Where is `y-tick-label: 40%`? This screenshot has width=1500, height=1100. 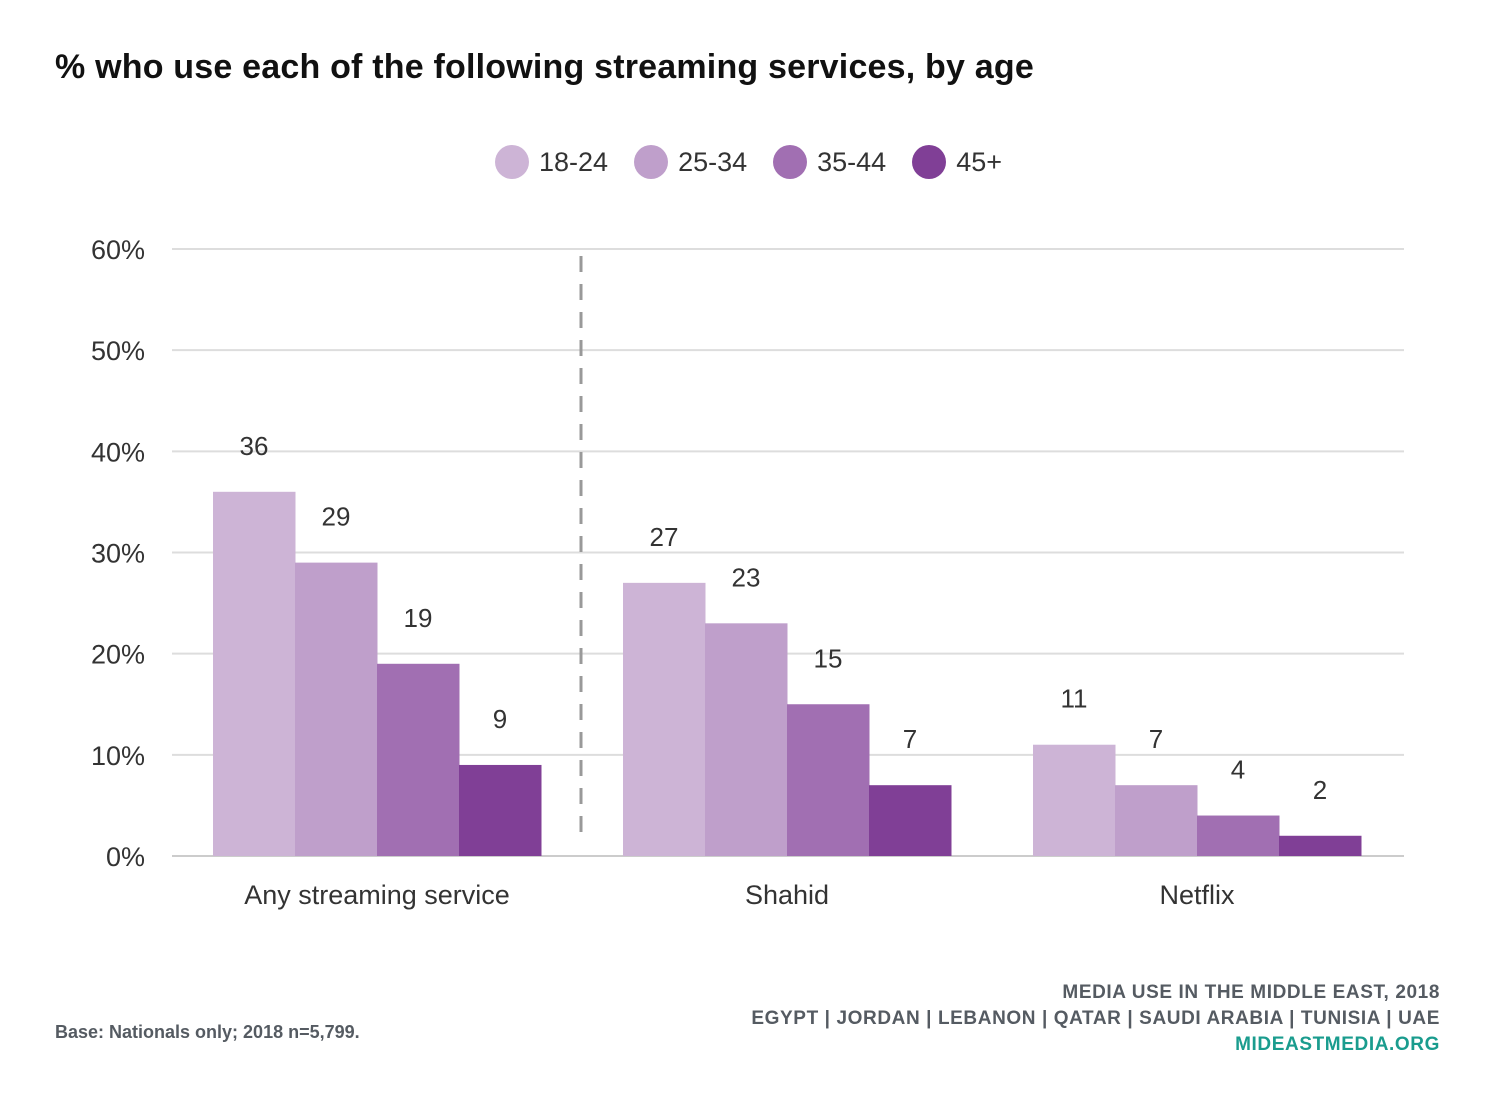 y-tick-label: 40% is located at coordinates (118, 452).